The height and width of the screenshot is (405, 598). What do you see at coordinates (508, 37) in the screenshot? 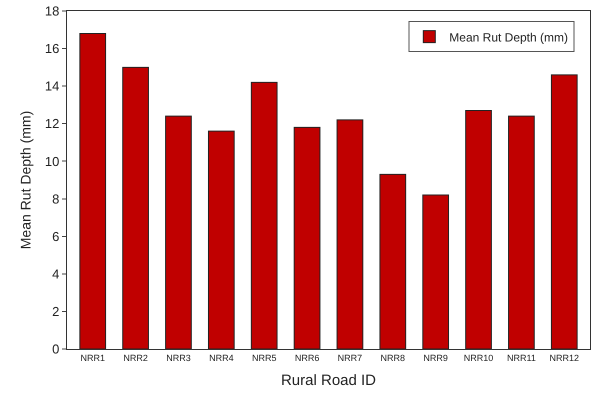
I see `legend-label: Mean Rut Depth (mm)` at bounding box center [508, 37].